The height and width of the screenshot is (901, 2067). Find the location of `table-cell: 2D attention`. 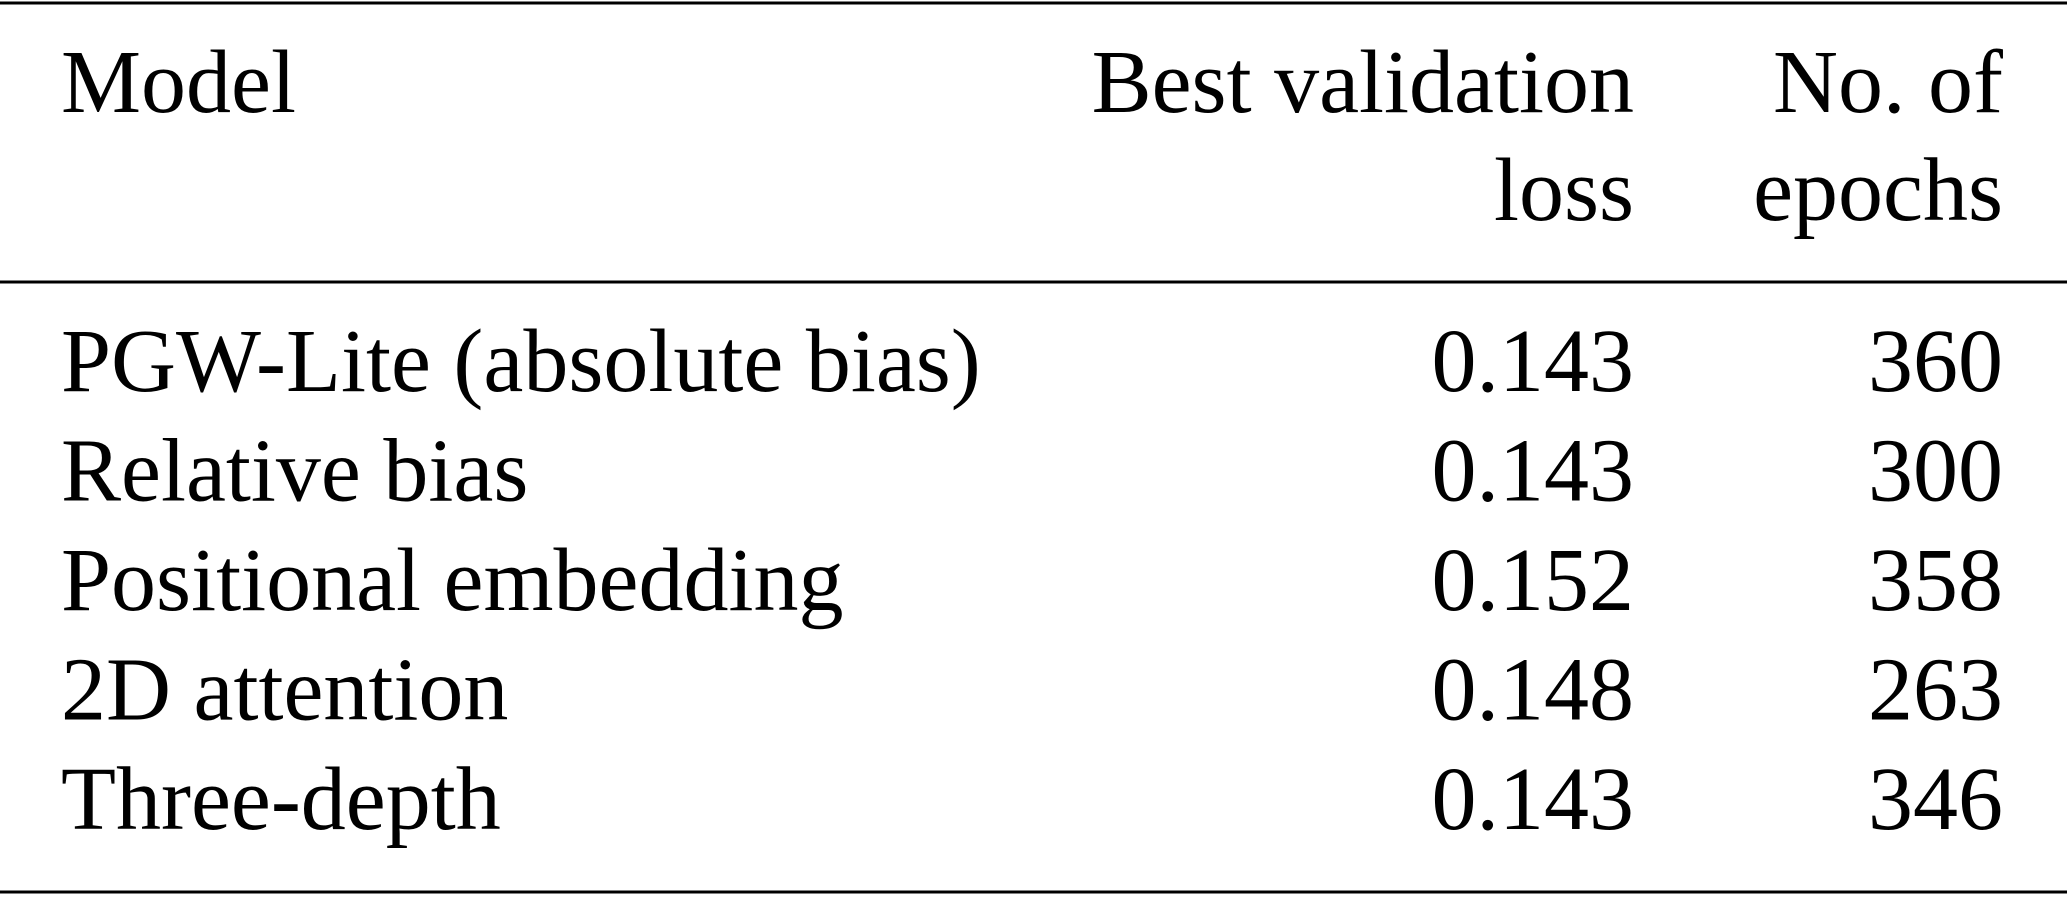

table-cell: 2D attention is located at coordinates (284, 690).